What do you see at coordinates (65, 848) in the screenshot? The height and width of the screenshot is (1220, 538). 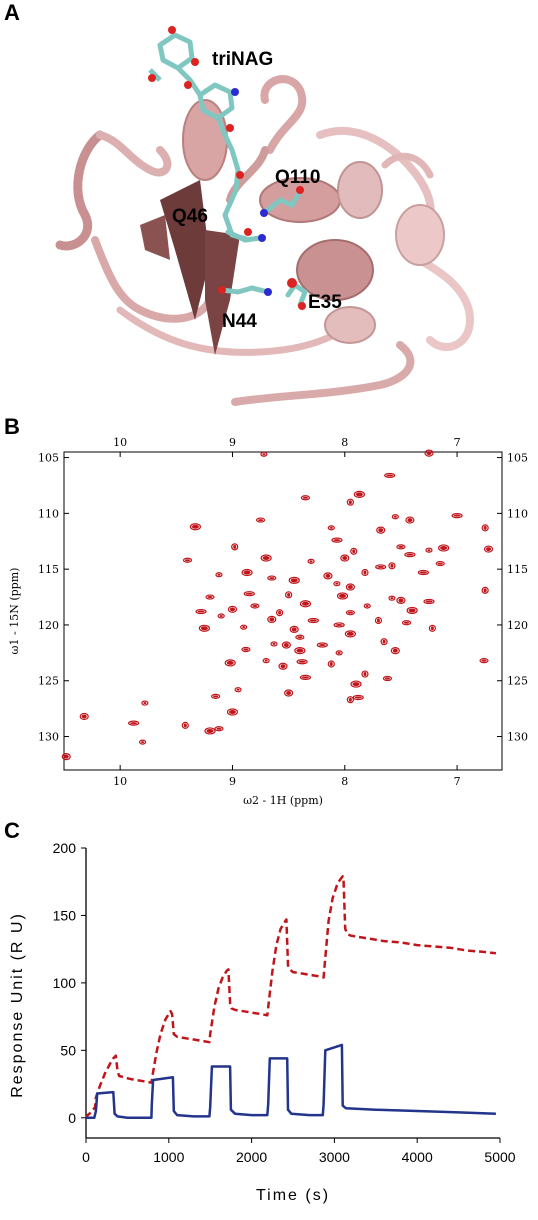 I see `spr-y-tick-label: 200` at bounding box center [65, 848].